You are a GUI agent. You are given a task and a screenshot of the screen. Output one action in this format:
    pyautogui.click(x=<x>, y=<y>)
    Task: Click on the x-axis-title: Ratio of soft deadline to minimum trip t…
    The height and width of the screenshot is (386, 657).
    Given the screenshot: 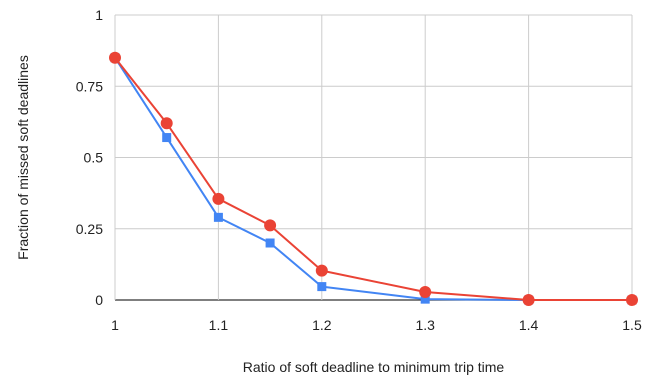 What is the action you would take?
    pyautogui.click(x=374, y=367)
    